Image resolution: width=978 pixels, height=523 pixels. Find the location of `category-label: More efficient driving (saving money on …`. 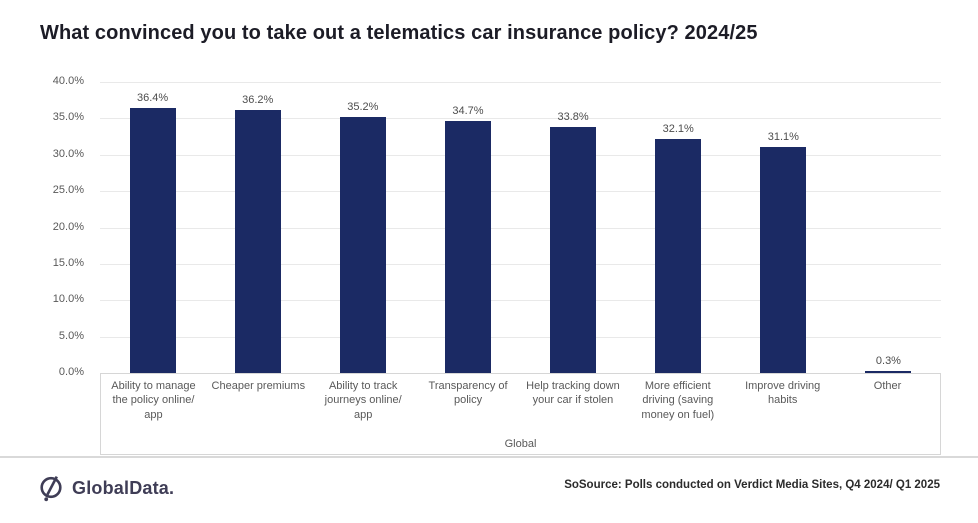

category-label: More efficient driving (saving money on … is located at coordinates (678, 400).